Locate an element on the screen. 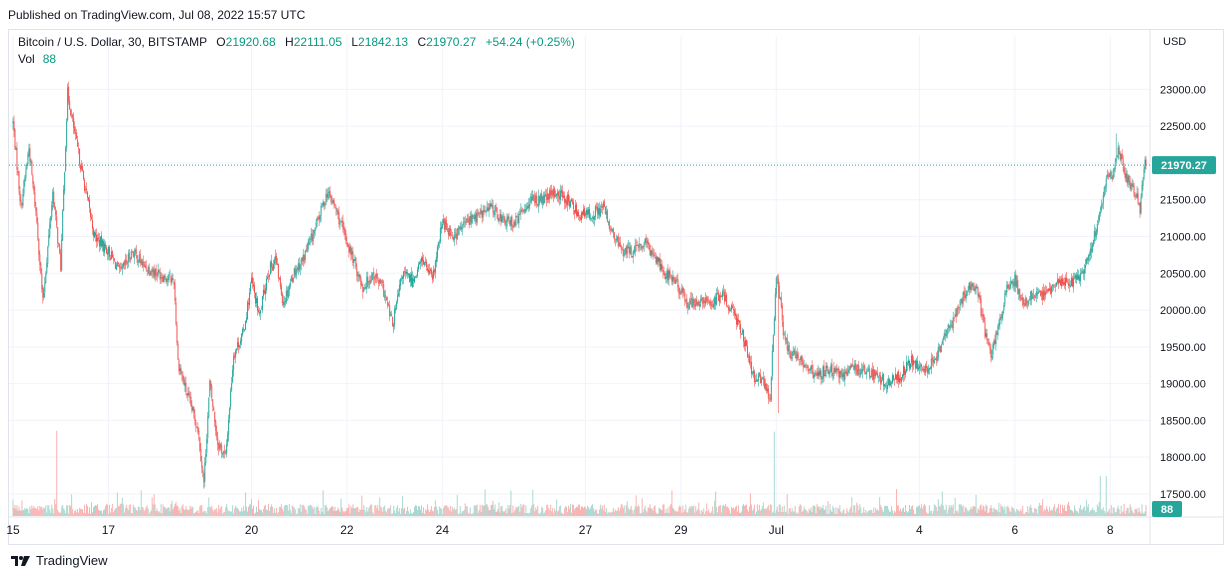 The image size is (1232, 579). close-value: 21970.27 is located at coordinates (451, 42).